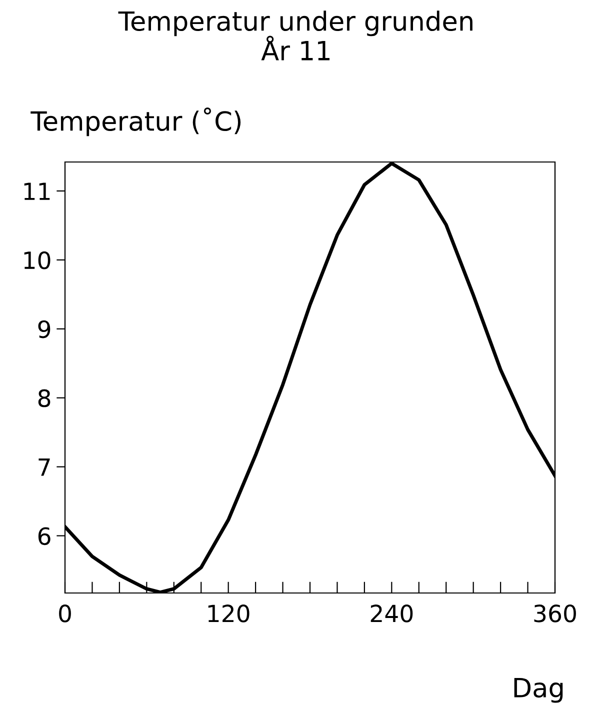  What do you see at coordinates (391, 613) in the screenshot?
I see `x-tick-label: 240` at bounding box center [391, 613].